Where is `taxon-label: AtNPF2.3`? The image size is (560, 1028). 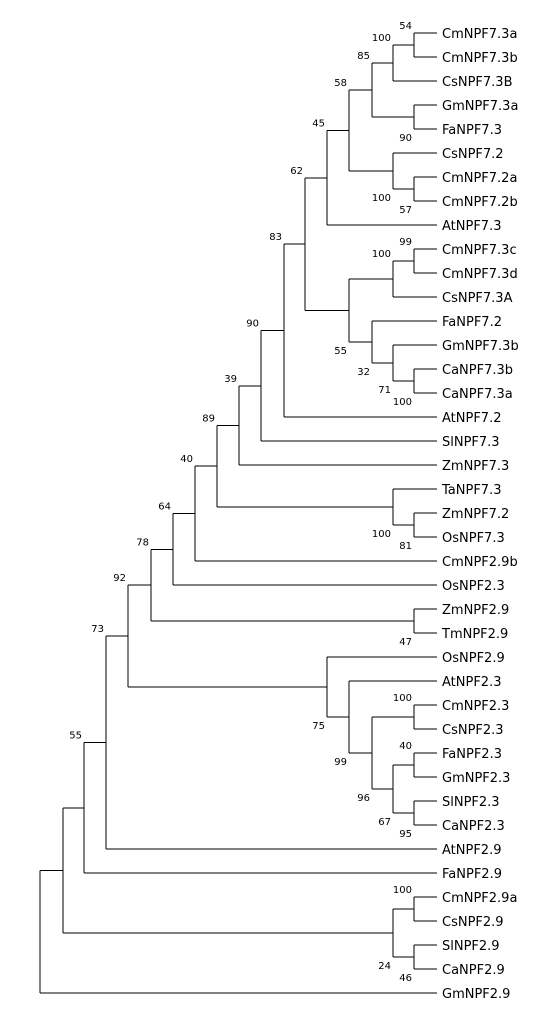 taxon-label: AtNPF2.3 is located at coordinates (471, 682).